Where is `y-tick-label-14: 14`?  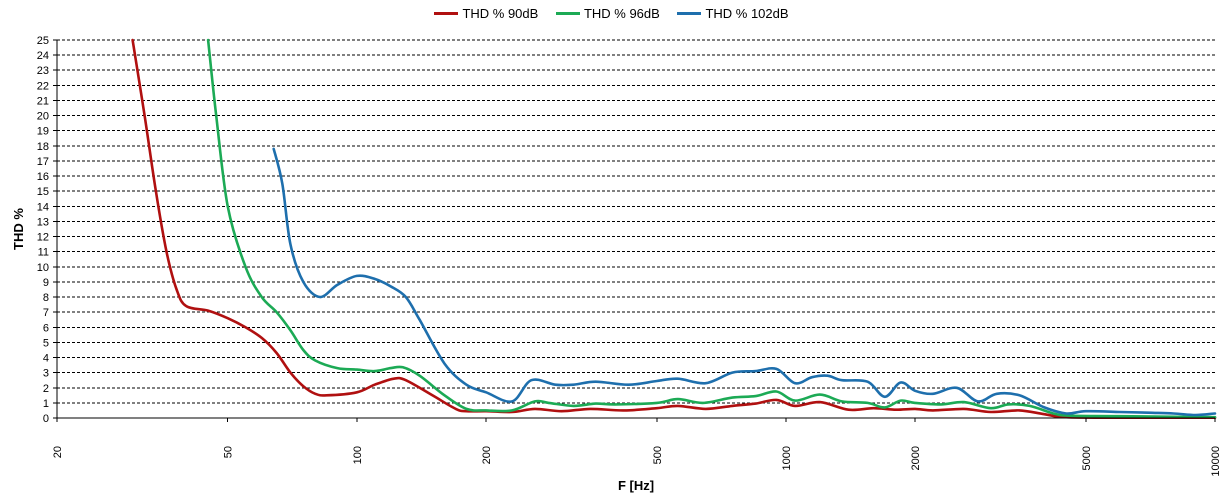
y-tick-label-14: 14 is located at coordinates (43, 207).